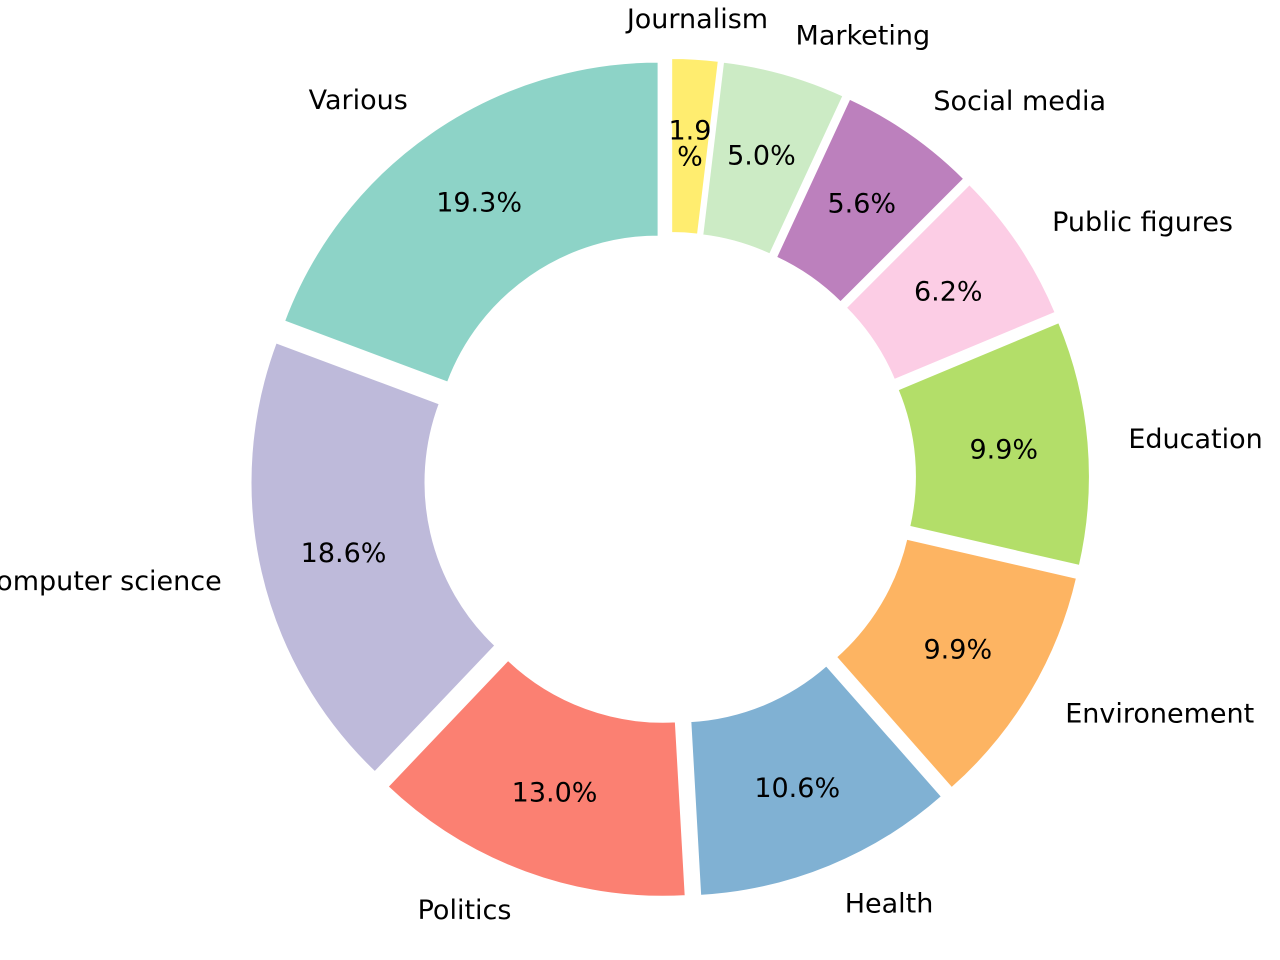  I want to click on category-label-politics: Politics, so click(465, 910).